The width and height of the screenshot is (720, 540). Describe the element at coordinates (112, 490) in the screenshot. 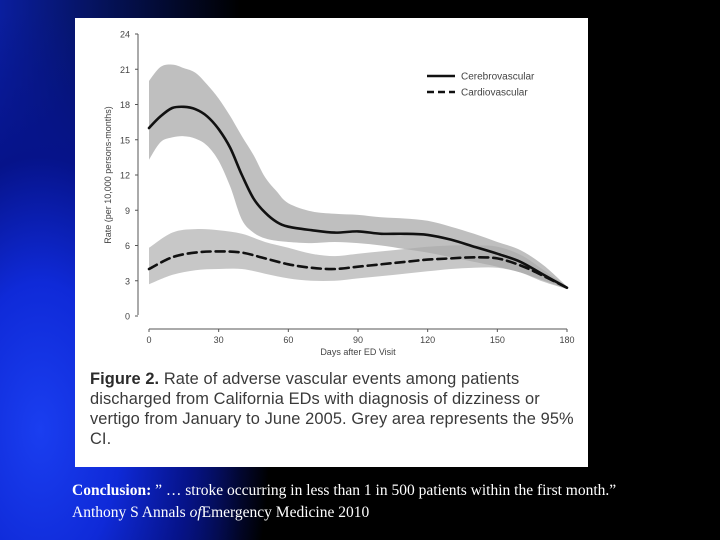

I see `conclusion-label: Conclusion:` at that location.